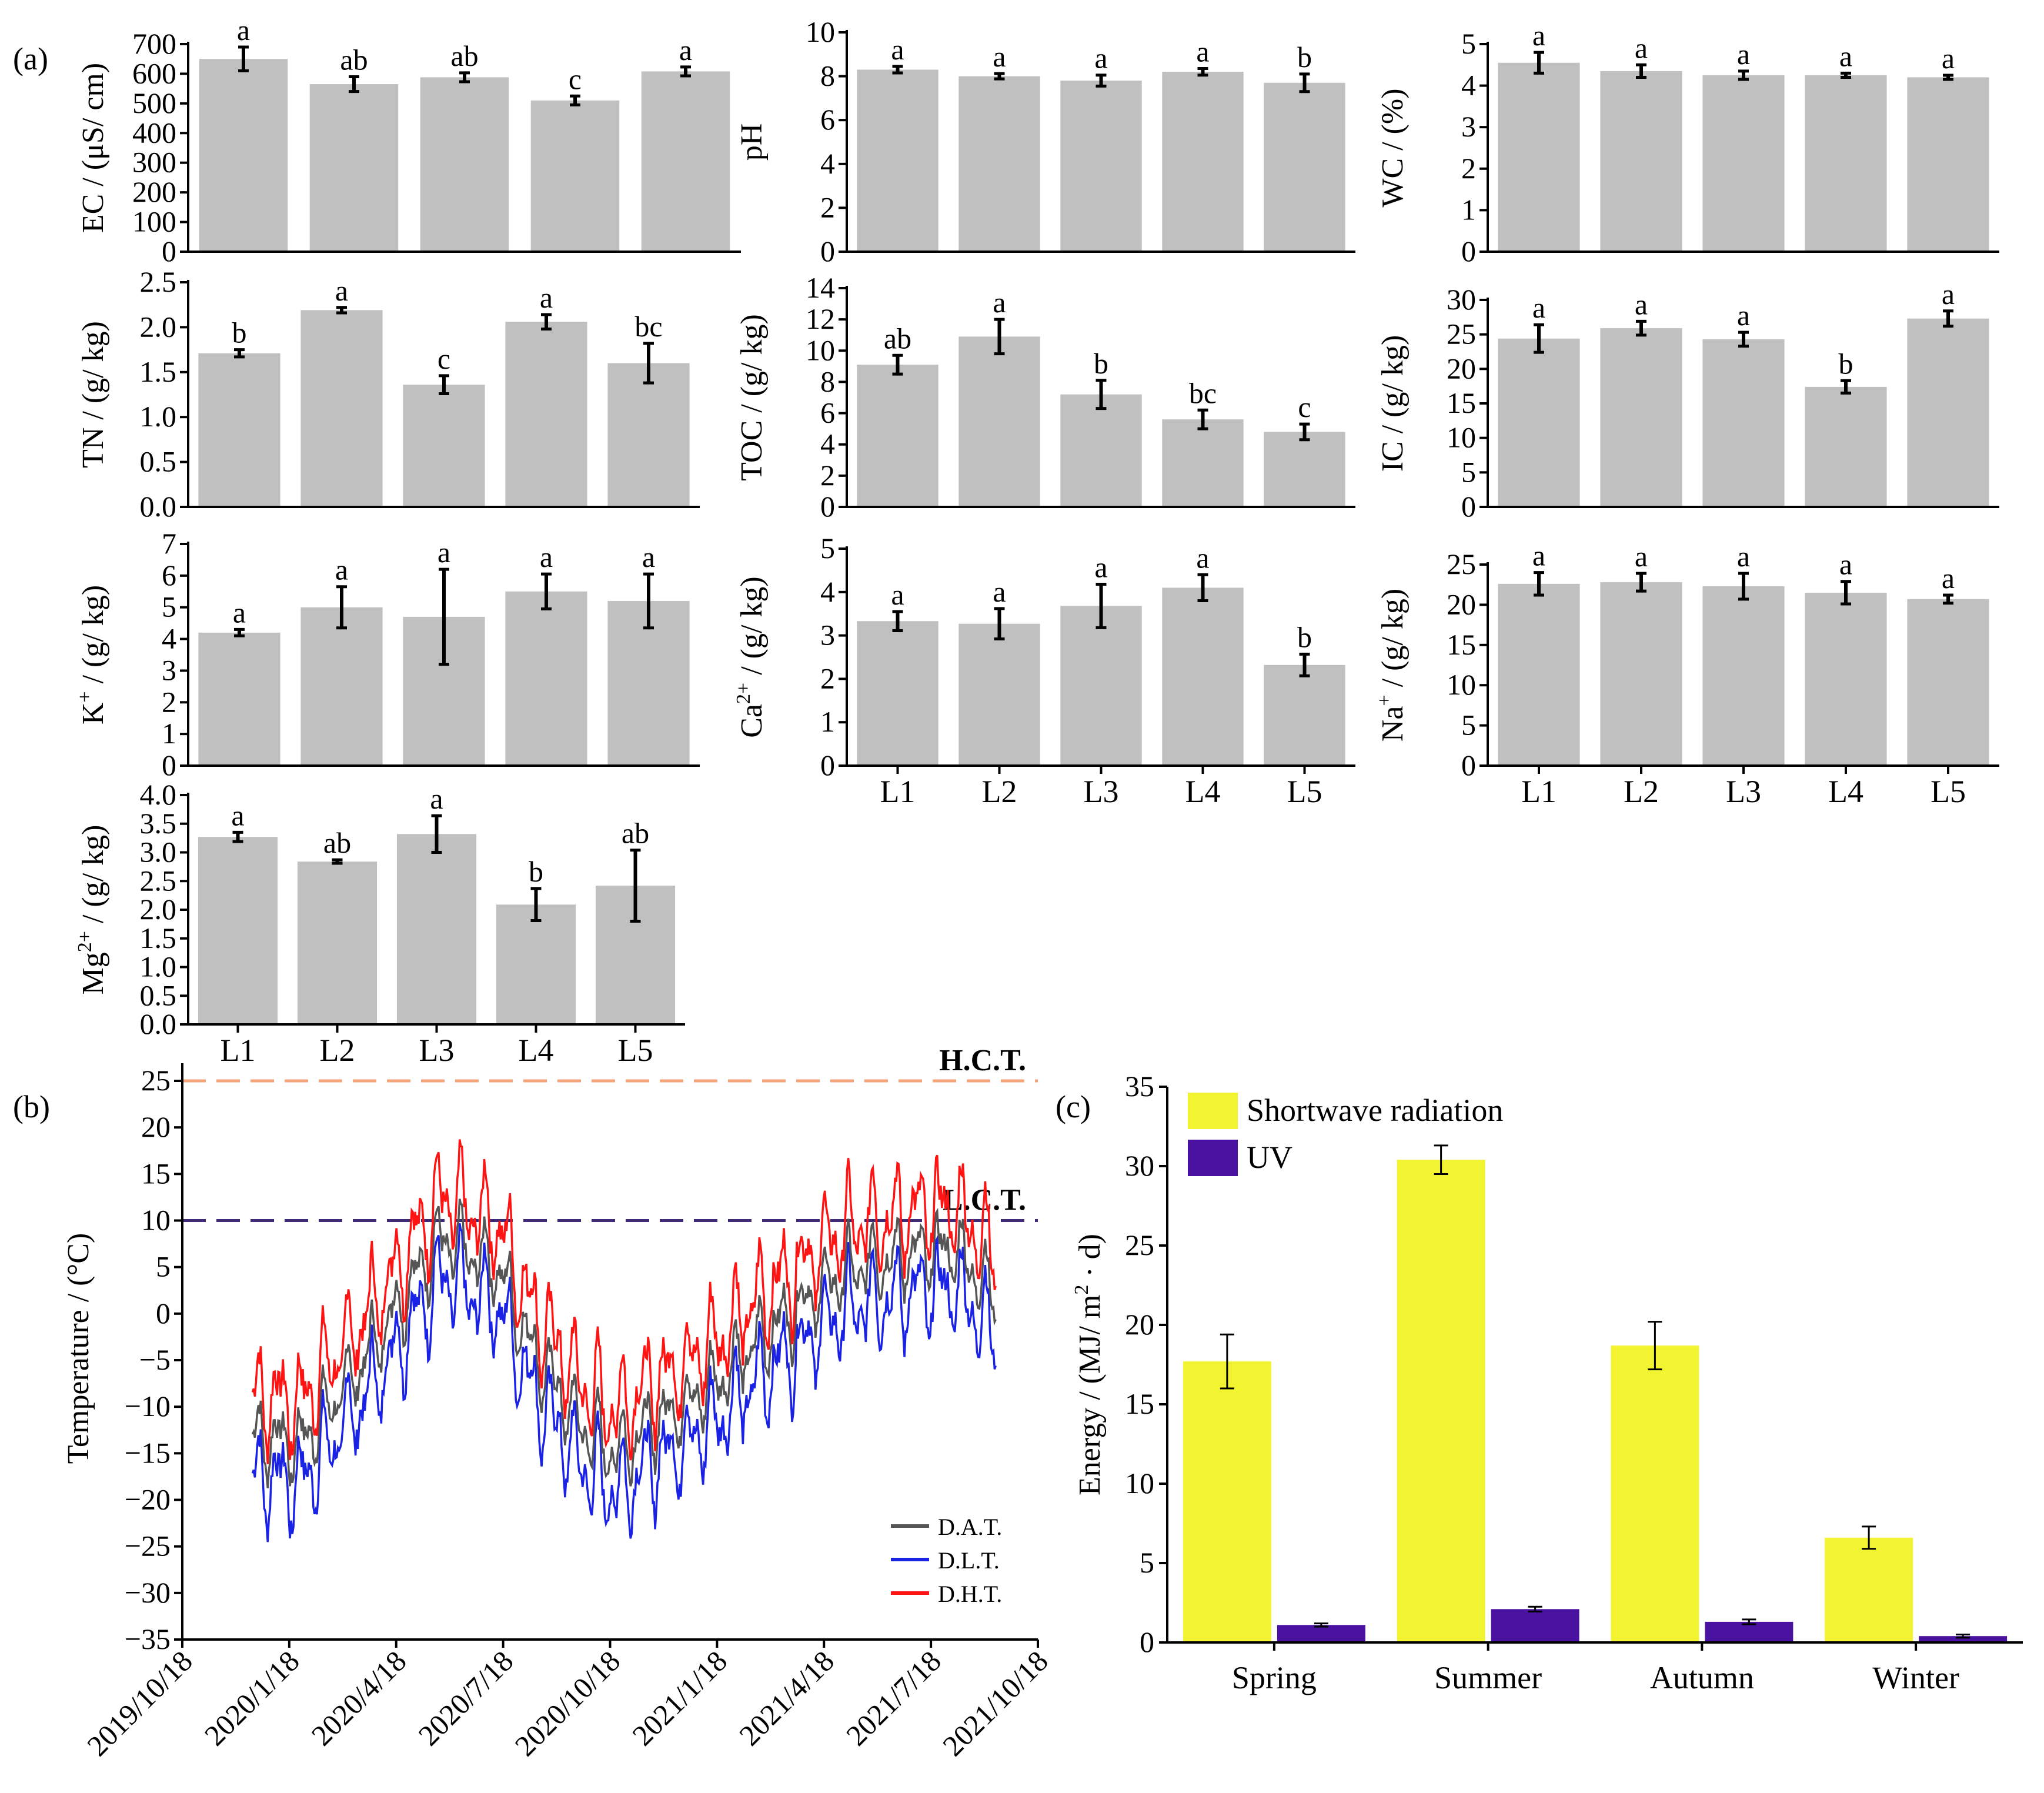  I want to click on x-tick-label-temperature: 2019/10/18, so click(140, 1703).